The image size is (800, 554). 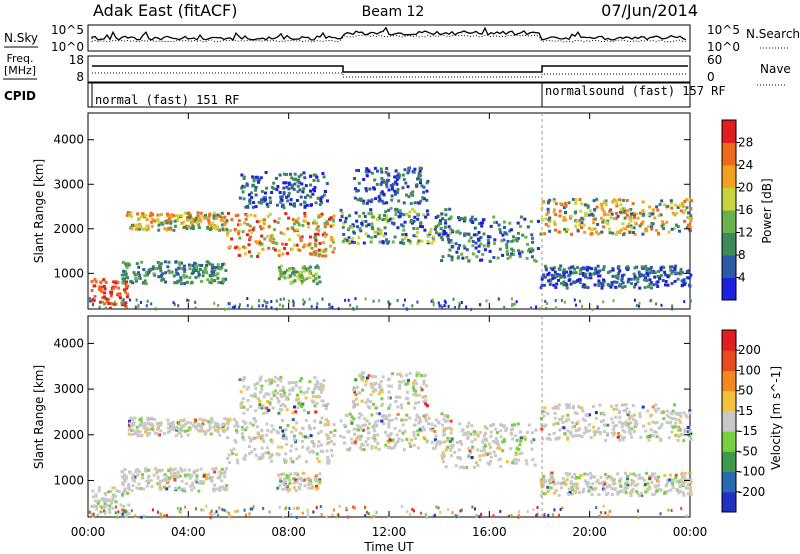 What do you see at coordinates (649, 10) in the screenshot?
I see `date-title: 07/Jun/2014` at bounding box center [649, 10].